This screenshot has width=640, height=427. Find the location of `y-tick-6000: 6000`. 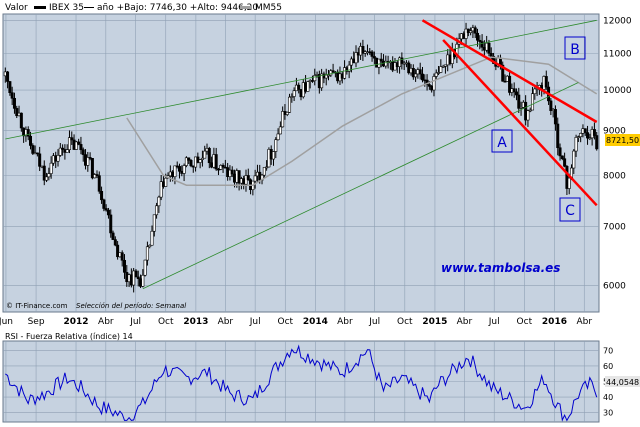

y-tick-6000: 6000 is located at coordinates (614, 287).